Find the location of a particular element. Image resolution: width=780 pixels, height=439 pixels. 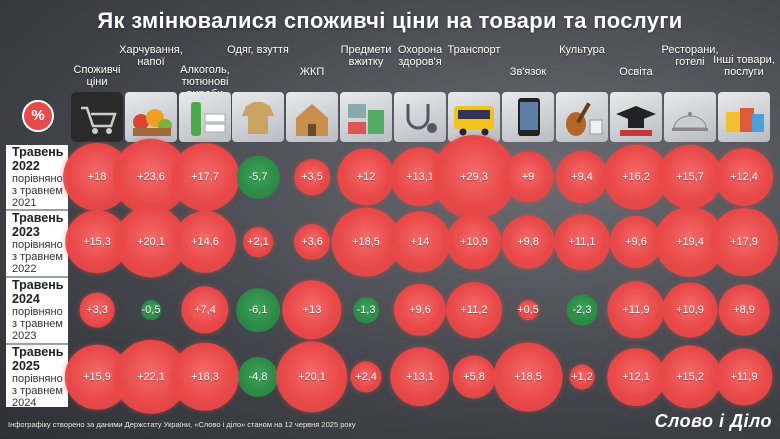

value-label: +3,6 is located at coordinates (312, 242).